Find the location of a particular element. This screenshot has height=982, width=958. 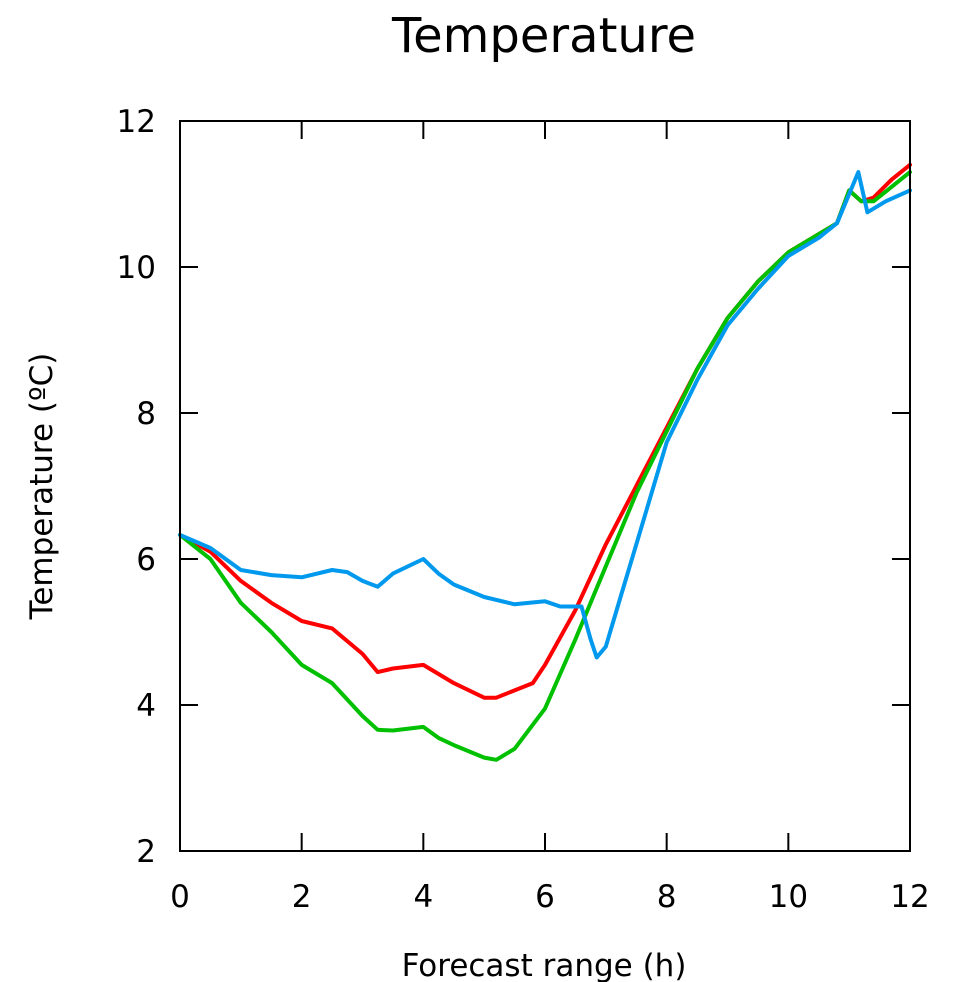

y-tick-label: 10 is located at coordinates (136, 268).